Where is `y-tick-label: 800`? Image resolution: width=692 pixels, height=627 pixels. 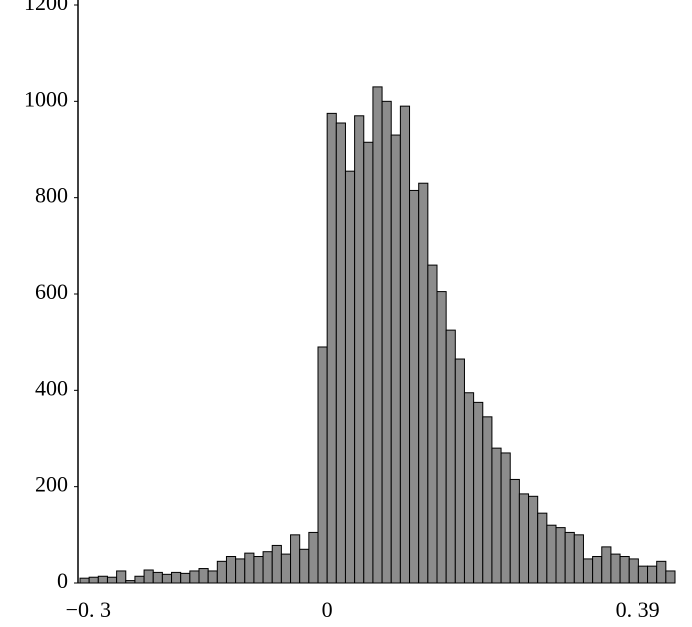
y-tick-label: 800 is located at coordinates (51, 195).